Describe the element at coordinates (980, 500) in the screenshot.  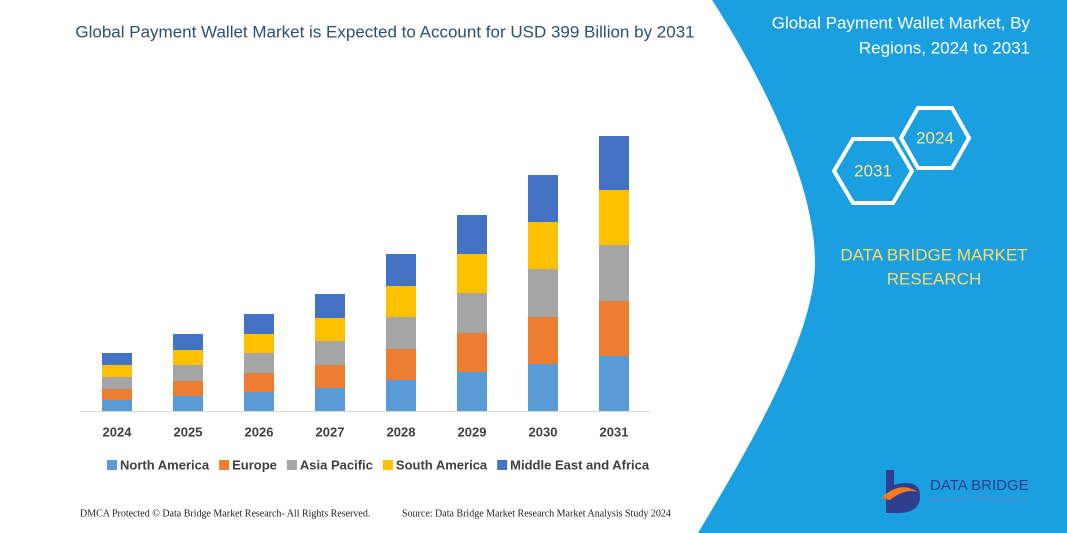
I see `logo-tagline: MARKET RESEARCH` at that location.